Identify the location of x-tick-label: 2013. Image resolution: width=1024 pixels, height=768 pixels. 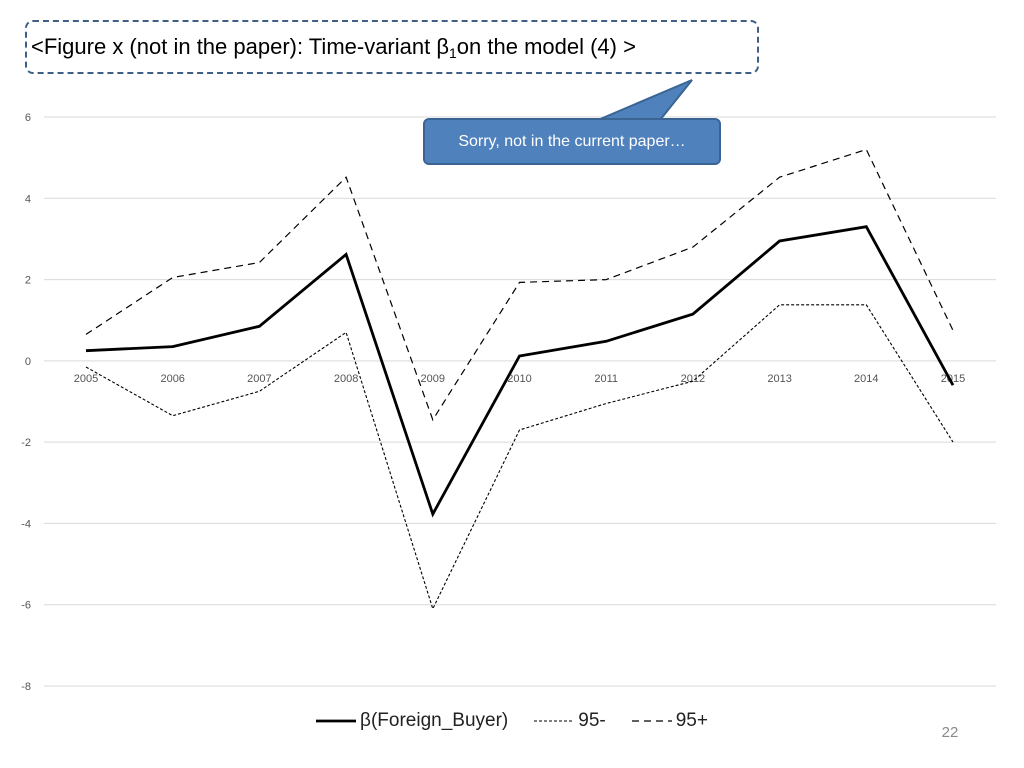
(779, 379).